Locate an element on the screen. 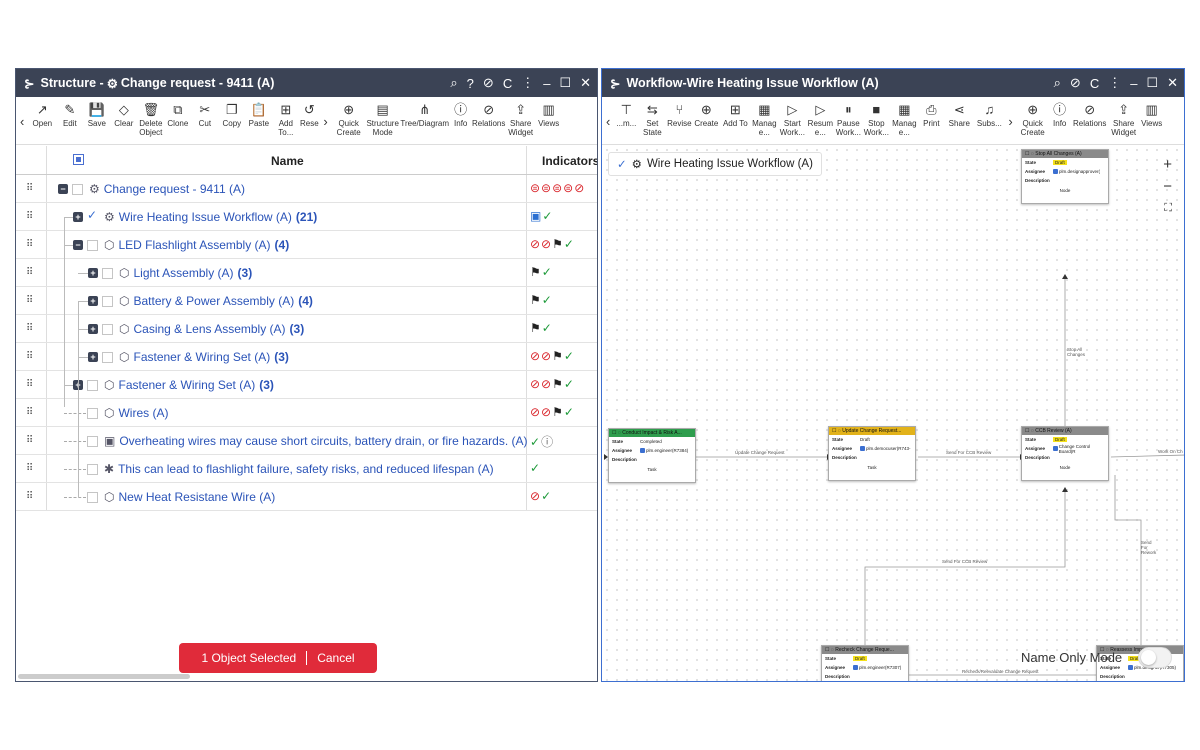 This screenshot has height=750, width=1200. reset-button: ↺ Rese is located at coordinates (309, 115).